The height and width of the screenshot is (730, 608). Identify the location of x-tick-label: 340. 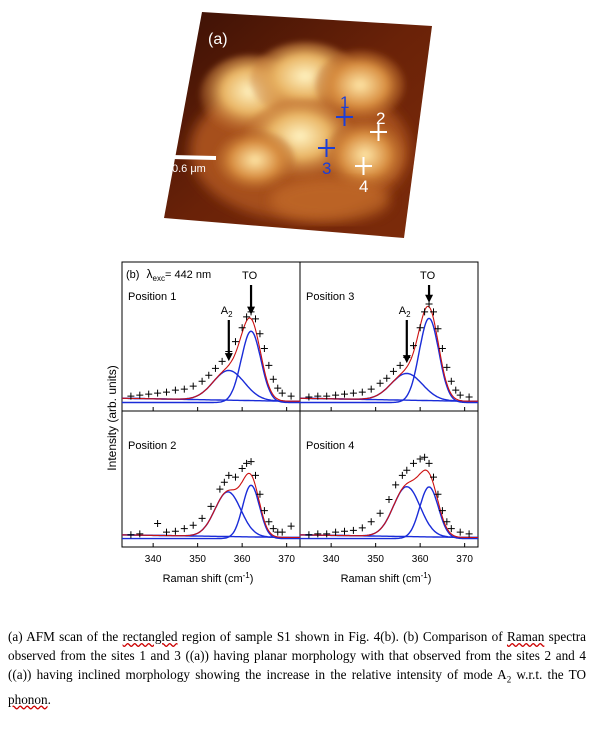
(153, 559).